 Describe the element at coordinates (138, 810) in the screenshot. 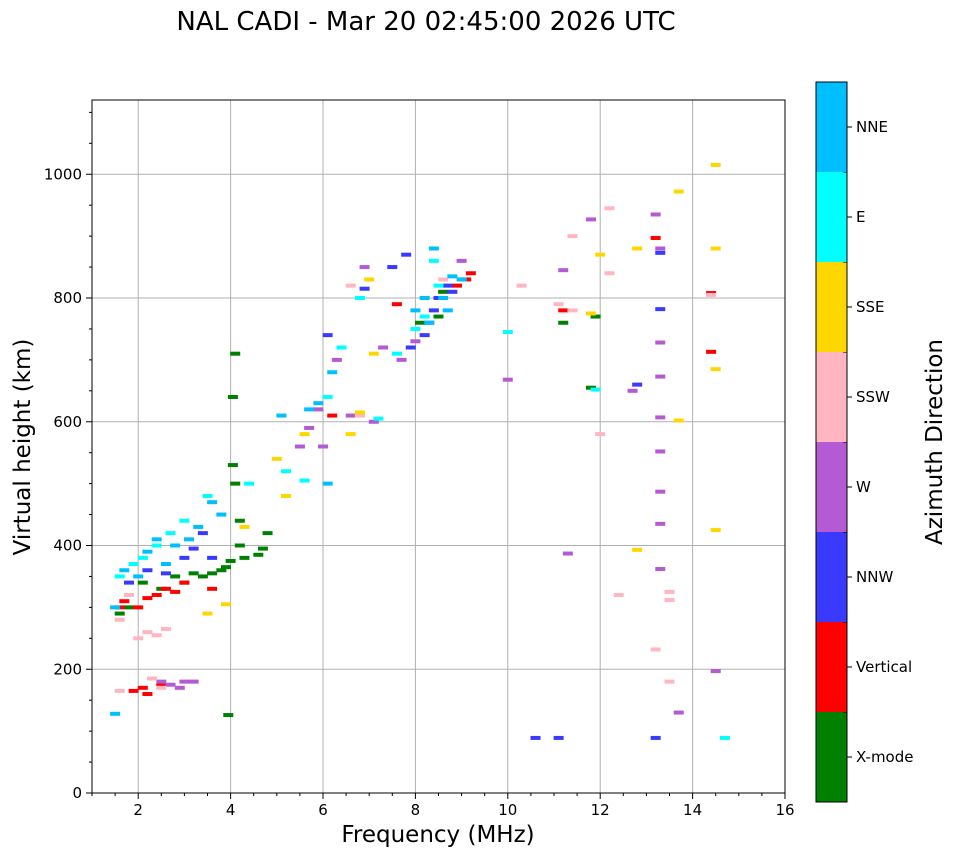

I see `x-tick-label: 2` at that location.